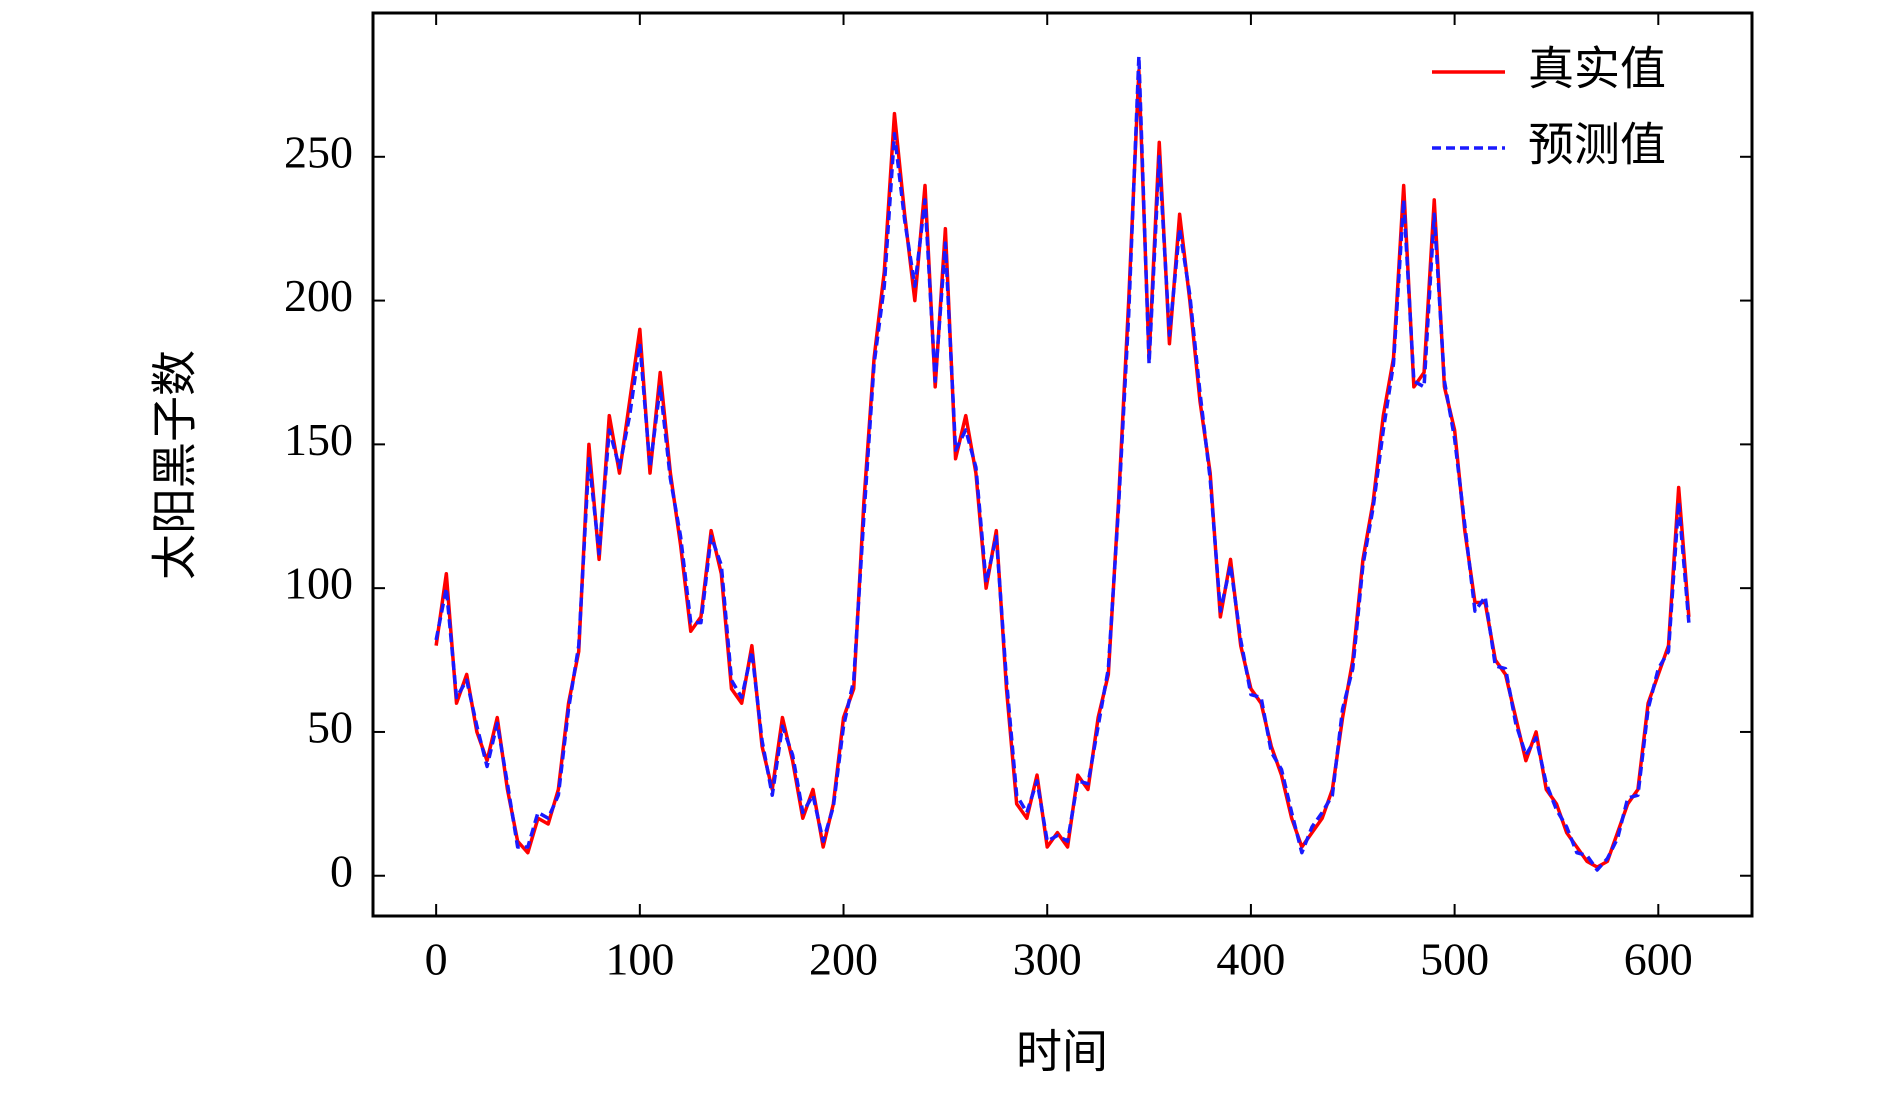  Describe the element at coordinates (341, 870) in the screenshot. I see `y-tick-label: 0` at that location.